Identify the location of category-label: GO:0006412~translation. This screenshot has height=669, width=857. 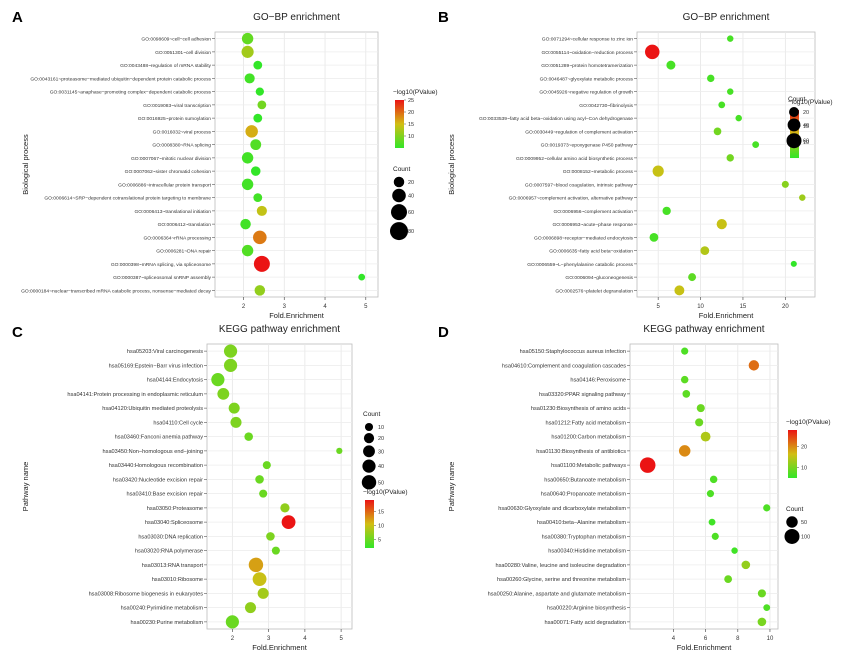
(185, 225).